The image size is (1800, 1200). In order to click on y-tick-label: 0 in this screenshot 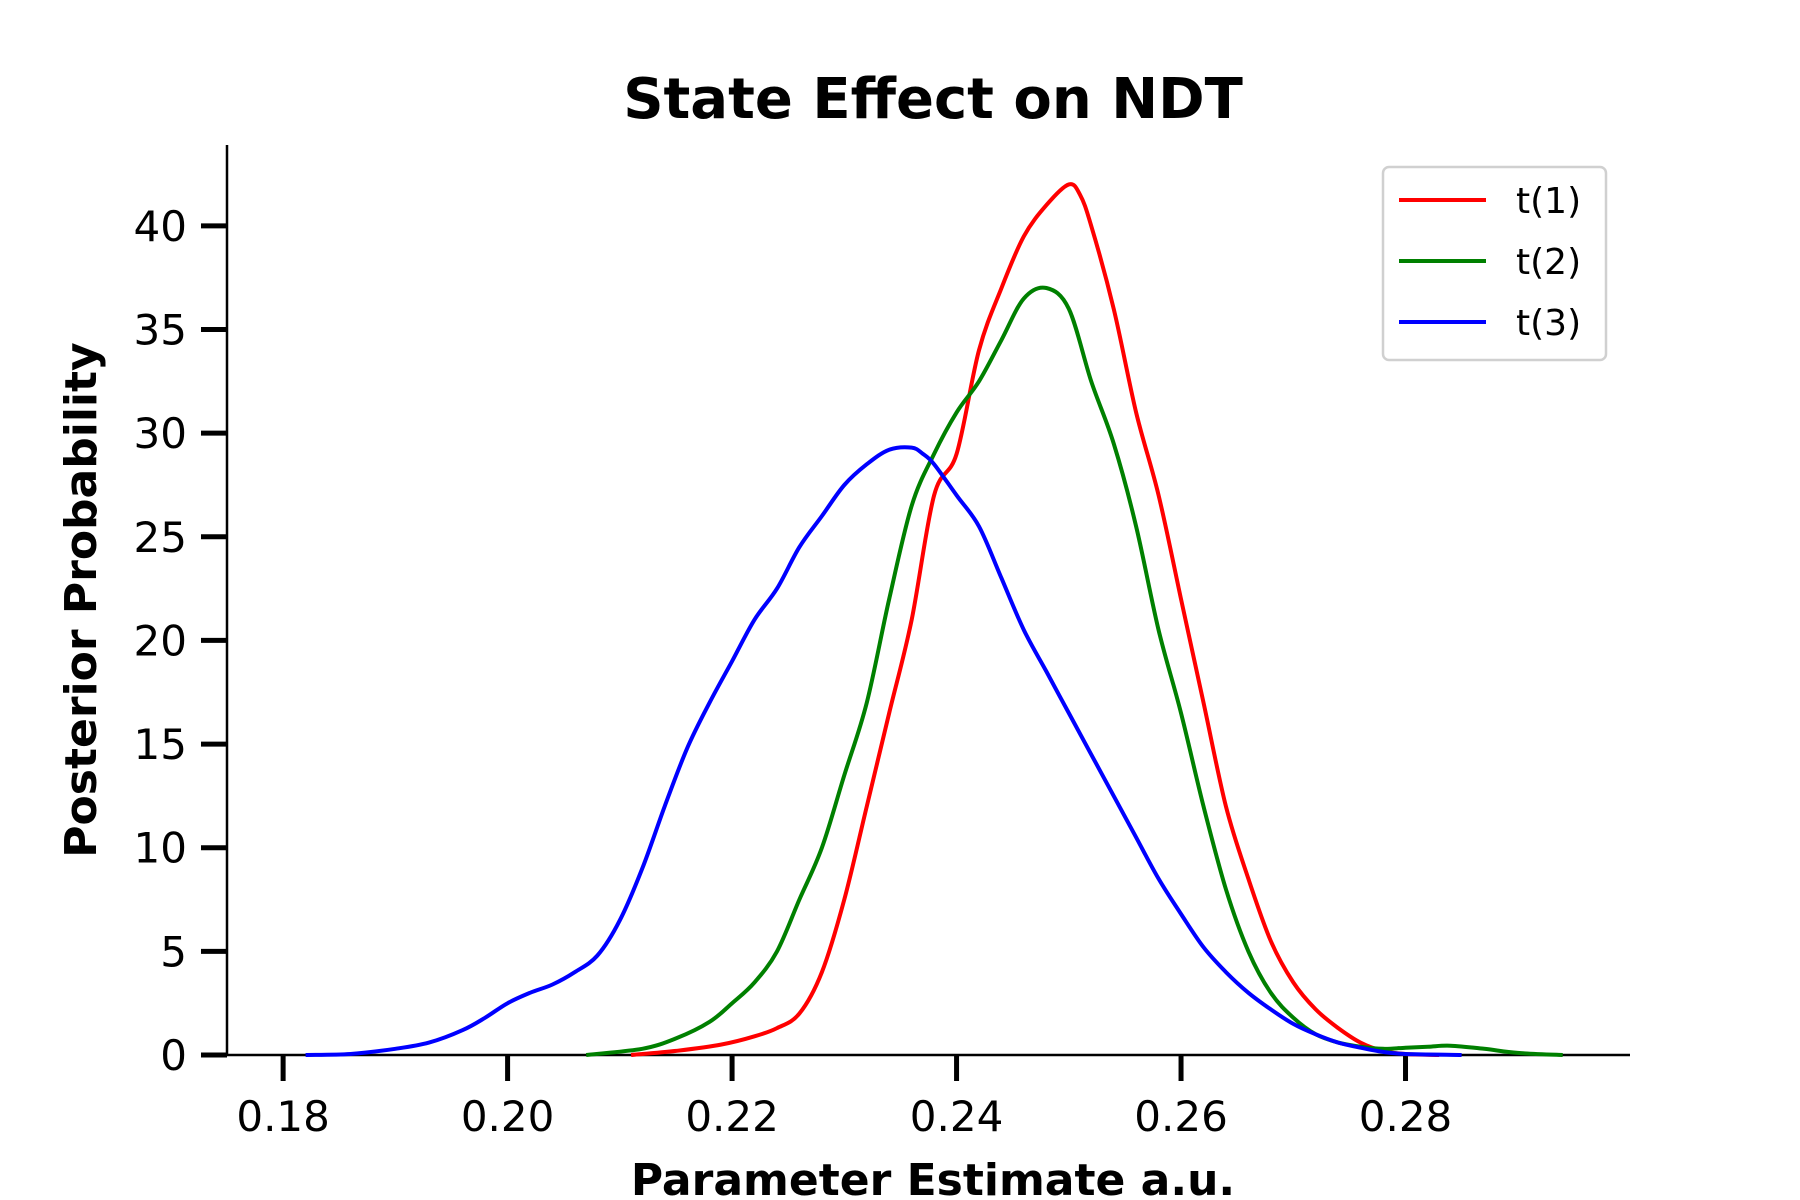, I will do `click(173, 1055)`.